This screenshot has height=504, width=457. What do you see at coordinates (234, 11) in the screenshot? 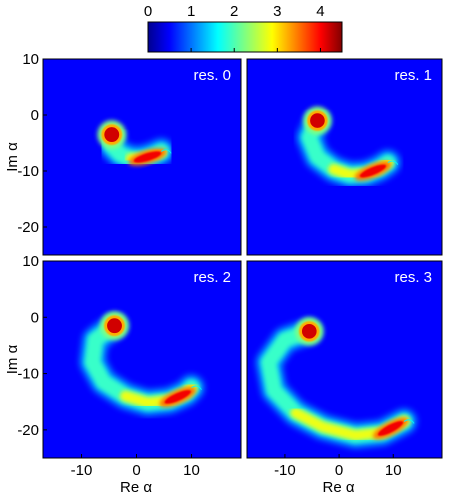
I see `colorbar-tick-label: 2` at bounding box center [234, 11].